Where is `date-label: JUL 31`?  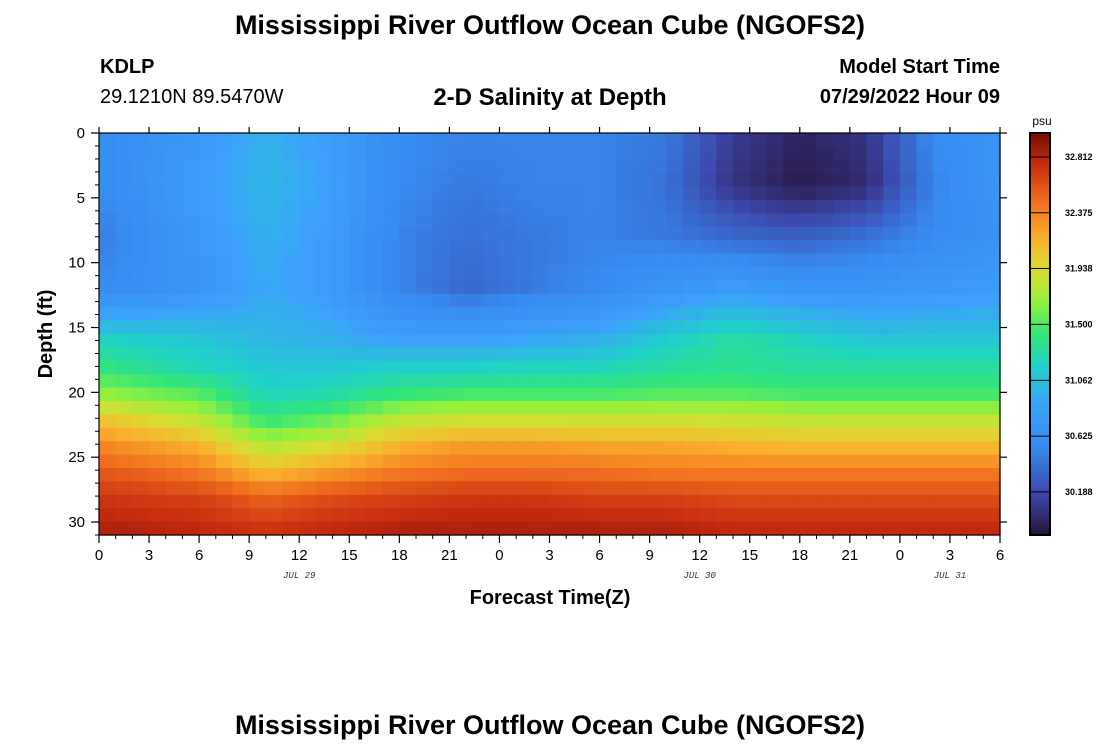 date-label: JUL 31 is located at coordinates (950, 576).